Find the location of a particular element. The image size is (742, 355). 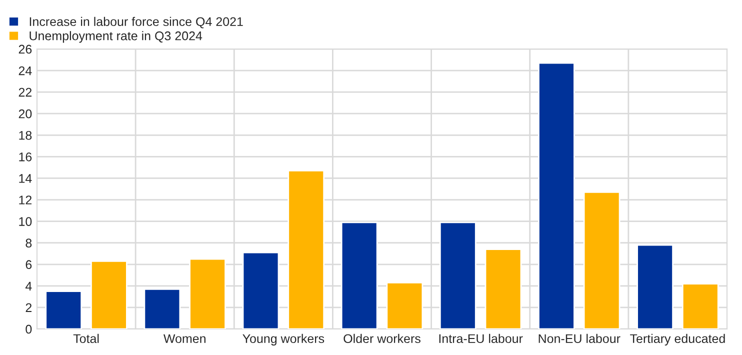

y-tick-label: 20 is located at coordinates (25, 113).